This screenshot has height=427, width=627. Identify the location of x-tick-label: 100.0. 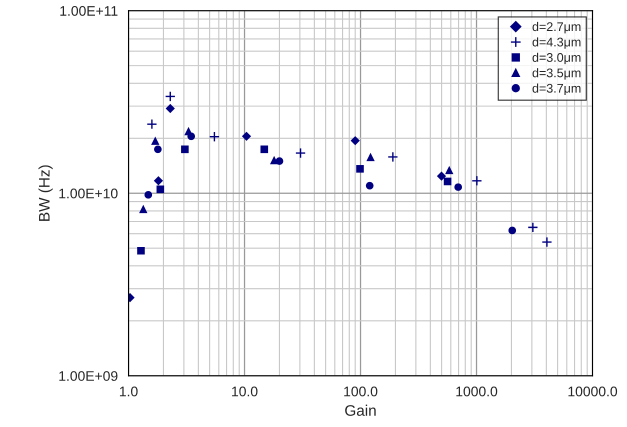
(361, 391).